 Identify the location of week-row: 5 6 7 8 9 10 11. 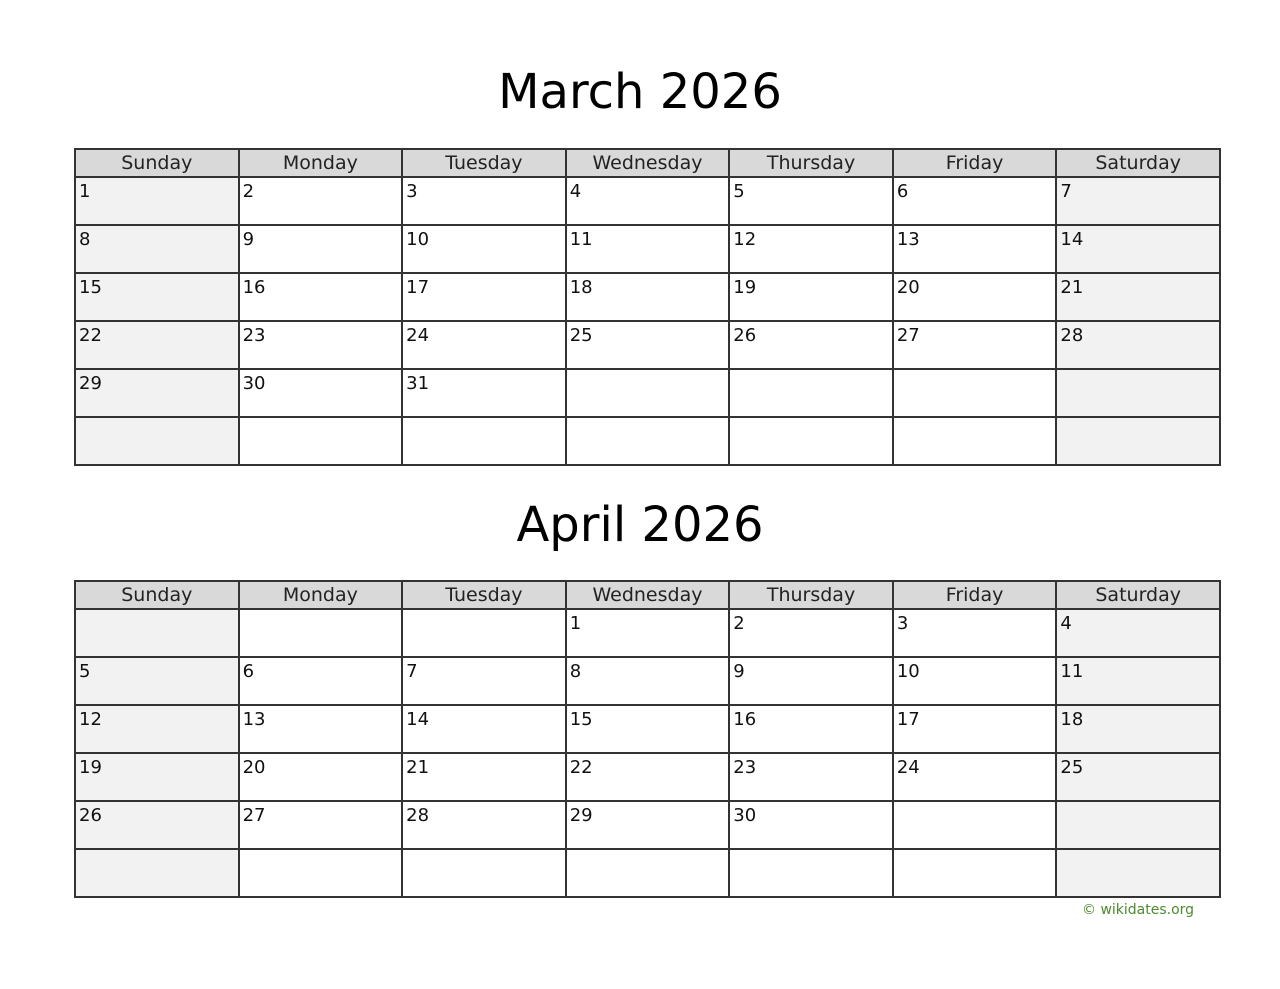
(647, 681).